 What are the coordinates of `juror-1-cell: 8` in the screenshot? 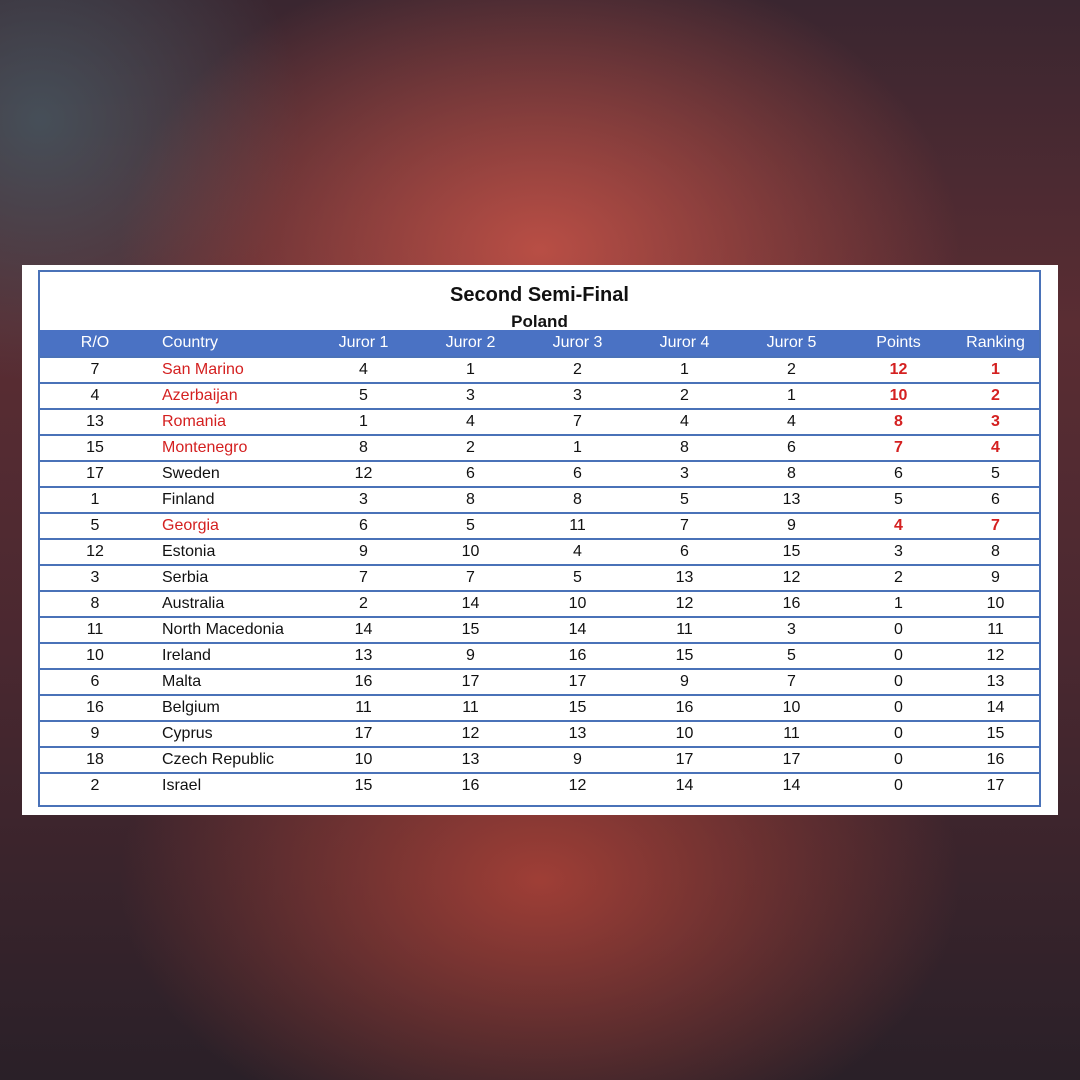 It's located at (363, 447).